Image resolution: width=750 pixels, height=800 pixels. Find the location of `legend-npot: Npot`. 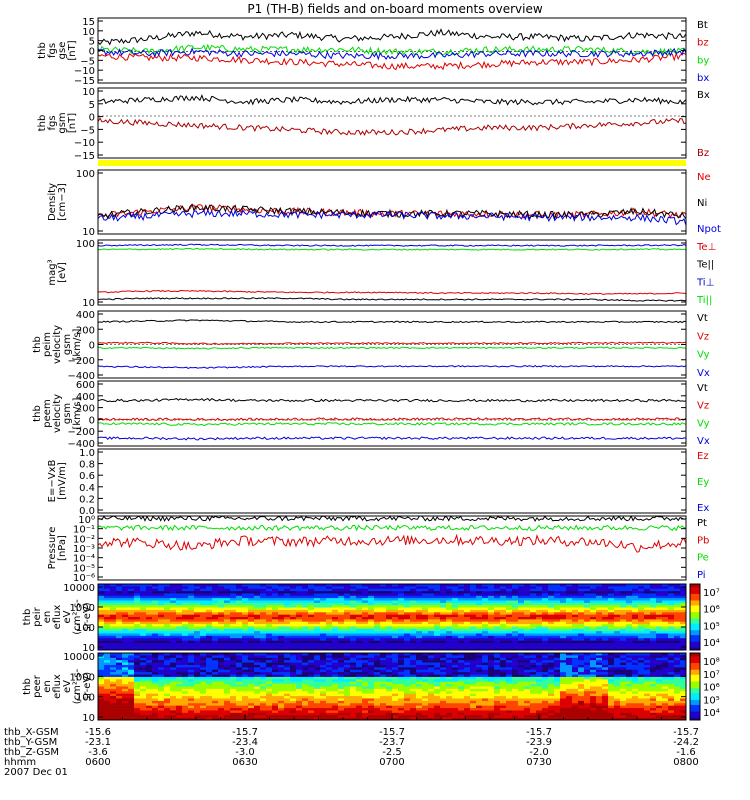

legend-npot: Npot is located at coordinates (709, 229).